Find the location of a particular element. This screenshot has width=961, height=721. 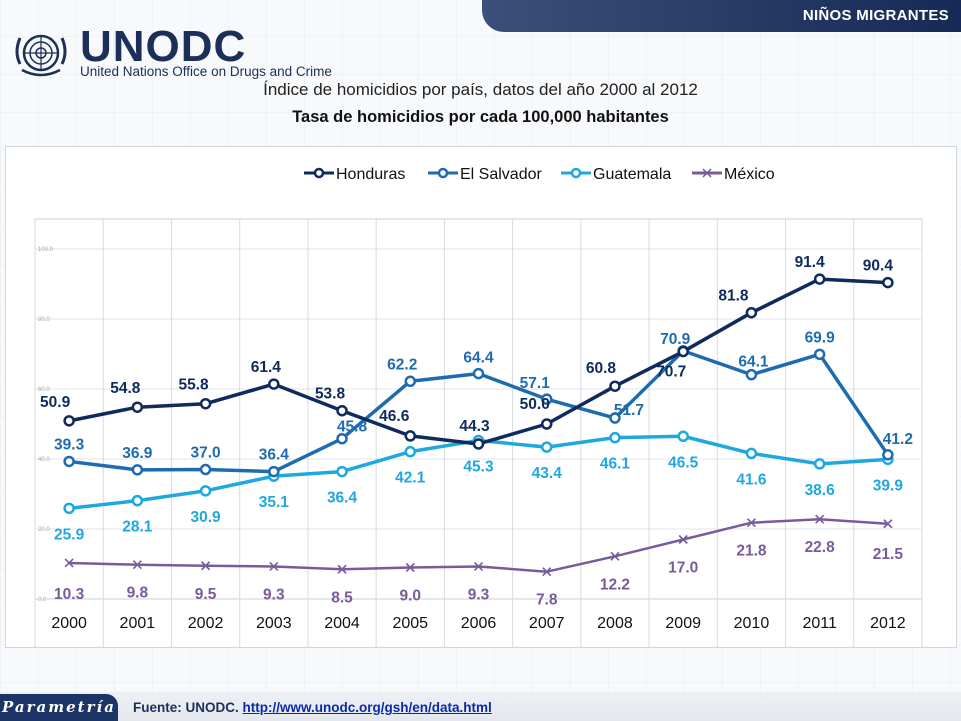

y-tick-label: 40.0 is located at coordinates (44, 460).